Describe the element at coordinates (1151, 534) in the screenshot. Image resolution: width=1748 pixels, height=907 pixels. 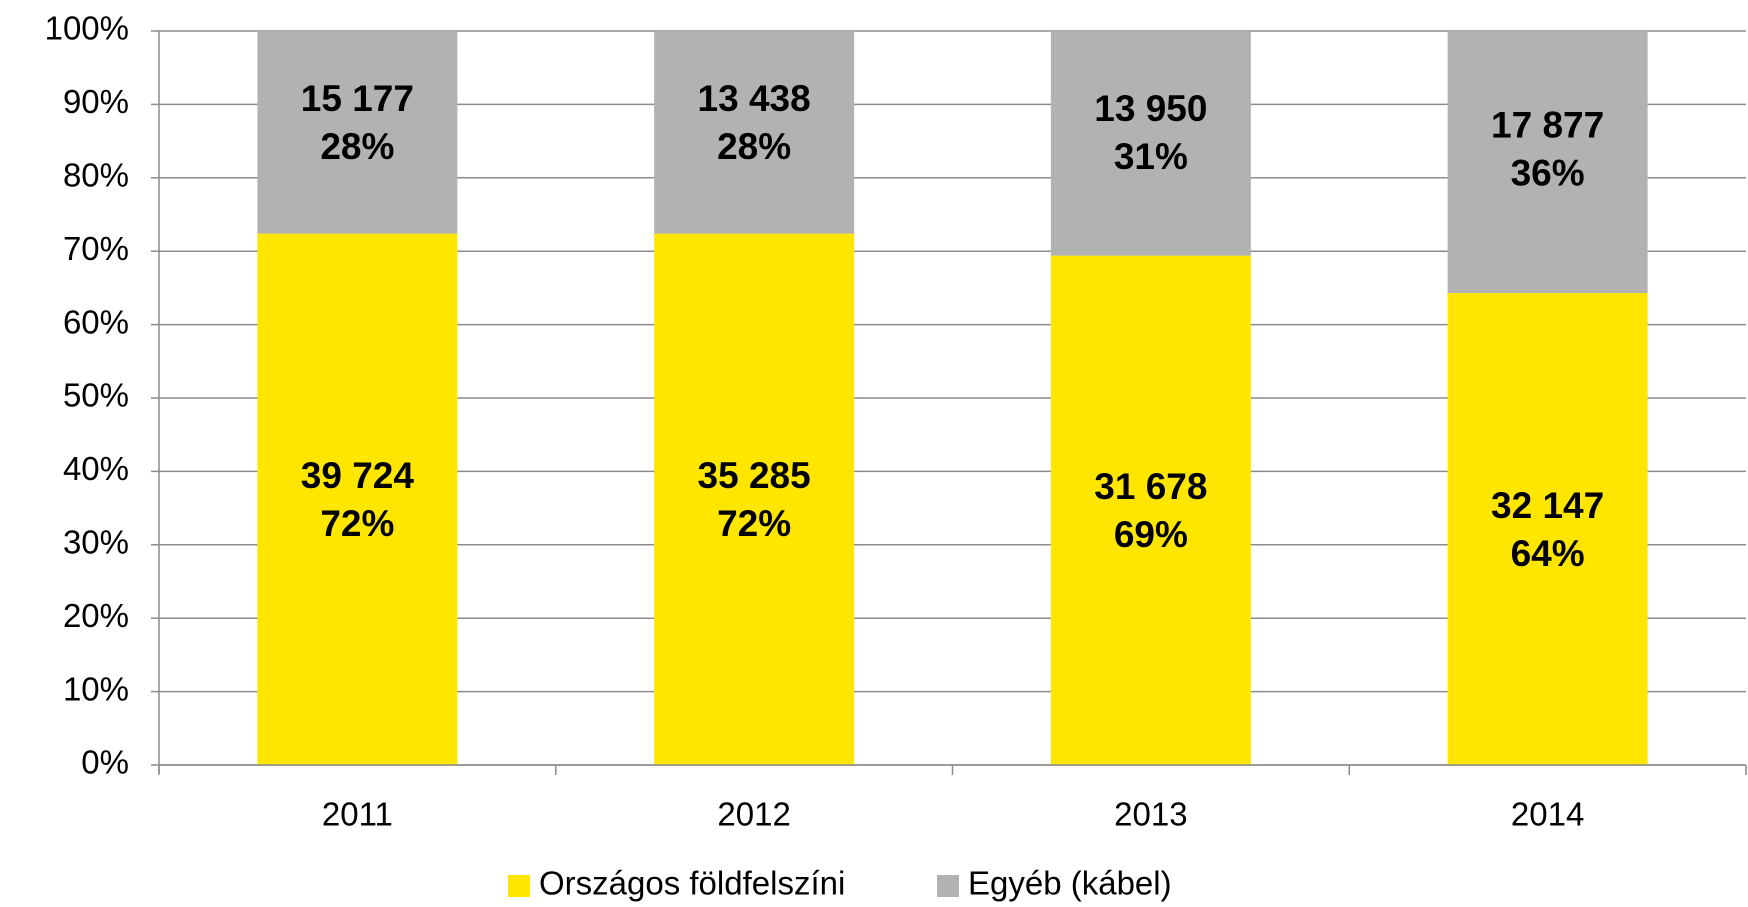
I see `data-label-percent: 69%` at that location.